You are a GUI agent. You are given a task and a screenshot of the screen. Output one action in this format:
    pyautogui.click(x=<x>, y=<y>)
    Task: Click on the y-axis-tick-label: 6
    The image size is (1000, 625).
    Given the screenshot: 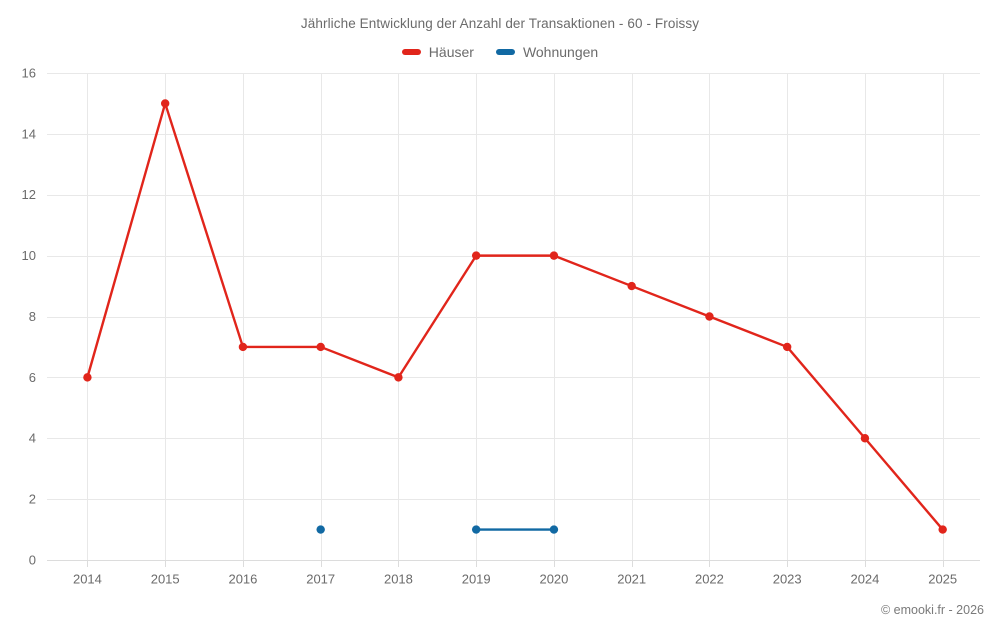 What is the action you would take?
    pyautogui.click(x=32, y=377)
    